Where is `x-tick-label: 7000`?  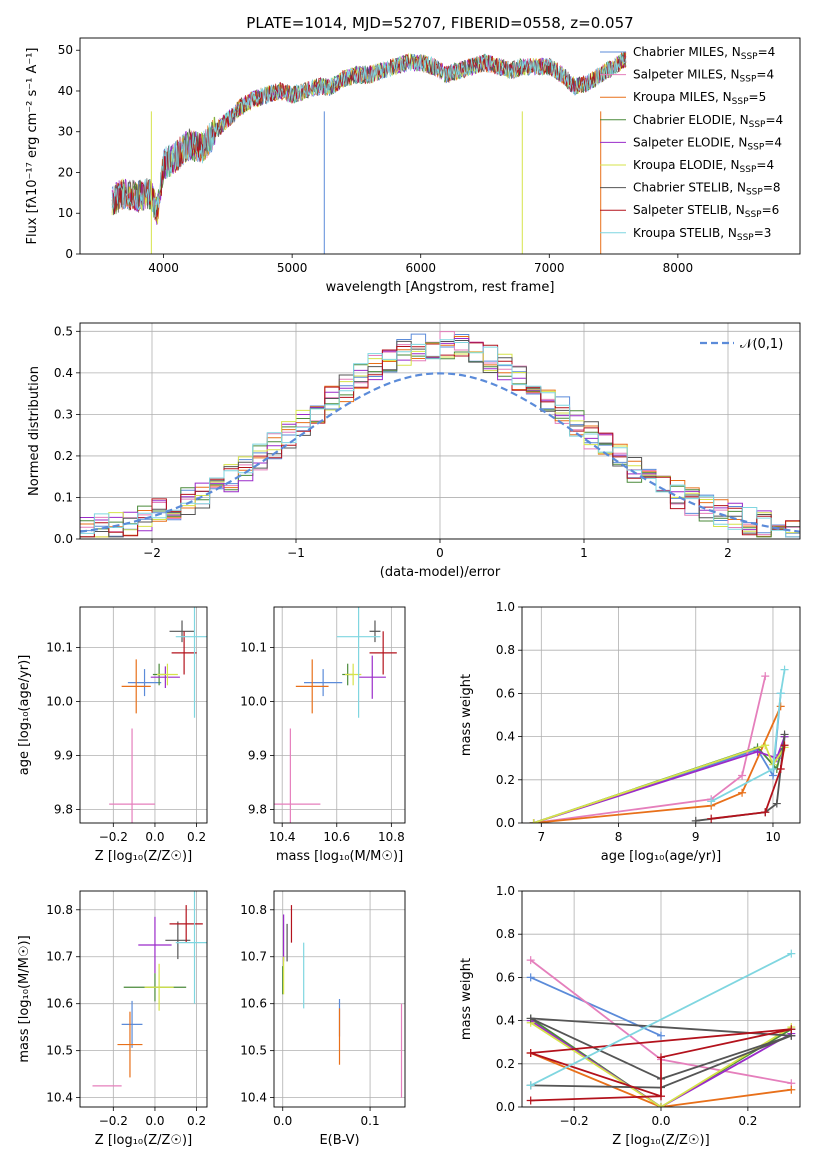 x-tick-label: 7000 is located at coordinates (549, 268).